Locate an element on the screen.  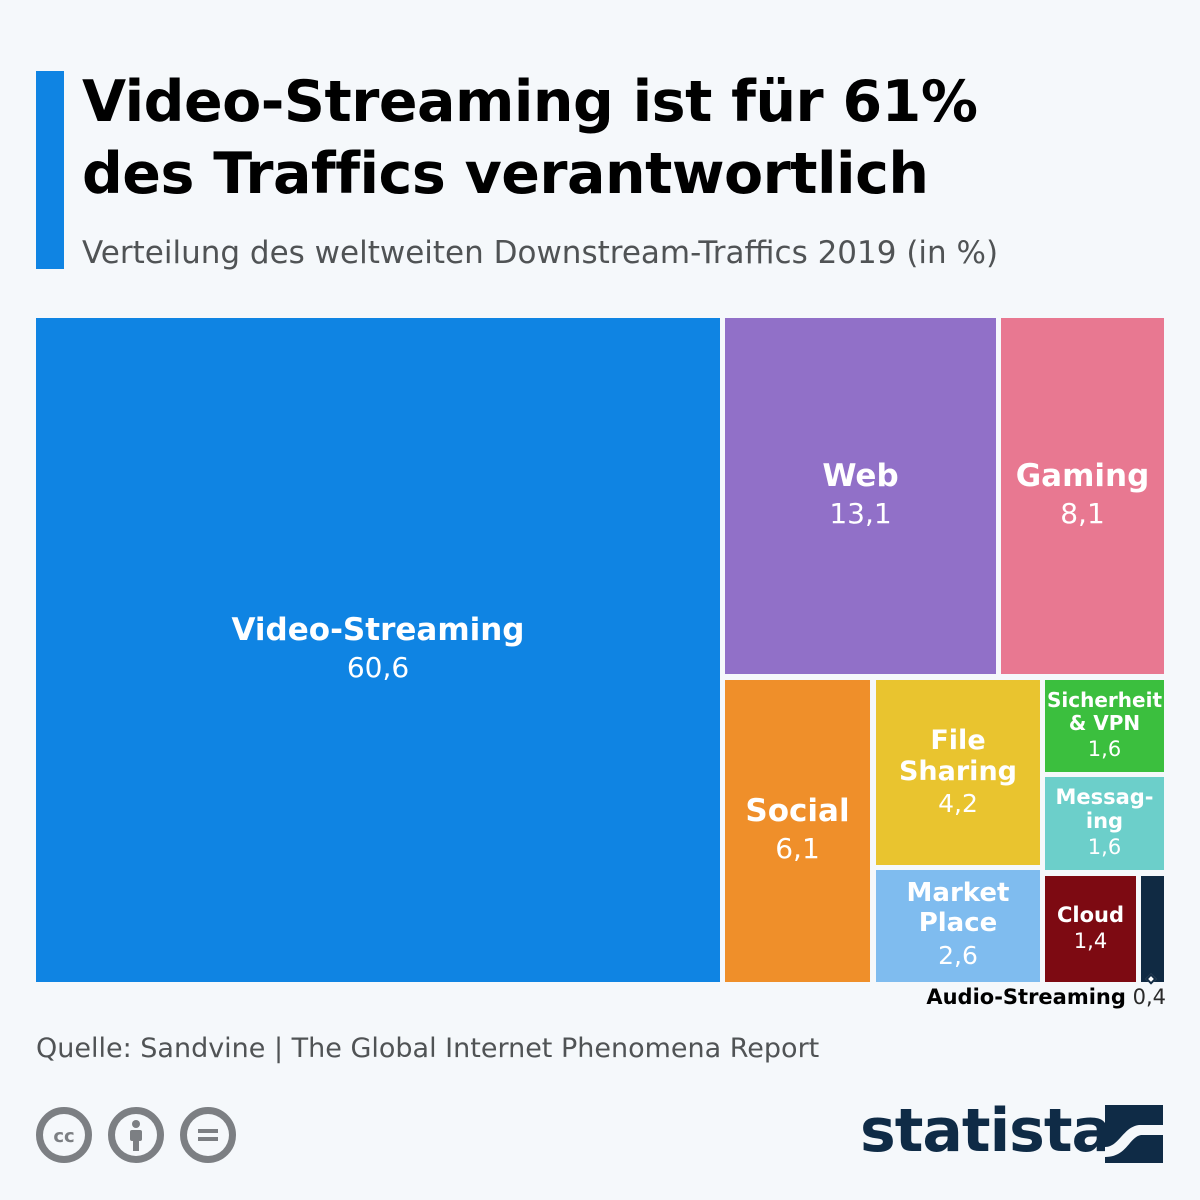
tile-value: 6,1 is located at coordinates (797, 848).